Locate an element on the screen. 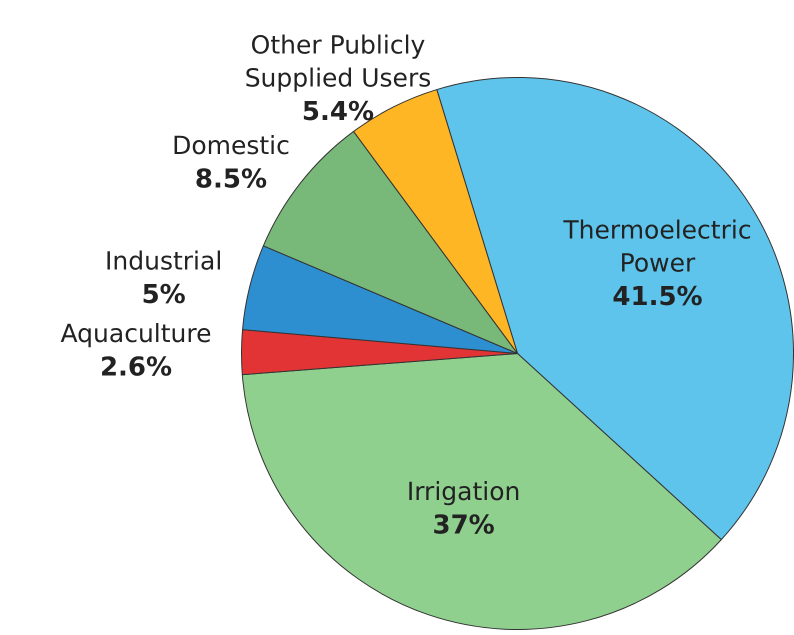  slice-label: Other Publicly Supplied Users is located at coordinates (338, 61).